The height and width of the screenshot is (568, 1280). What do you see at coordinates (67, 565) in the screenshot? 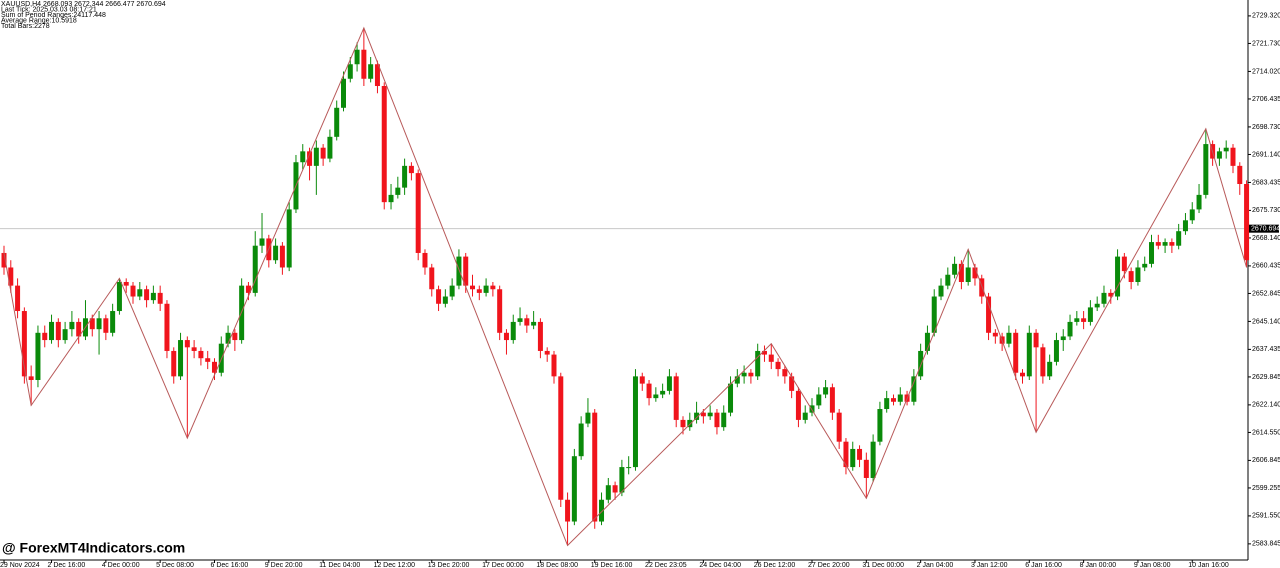
I see `x-tick-label: 2 Dec 16:00` at bounding box center [67, 565].